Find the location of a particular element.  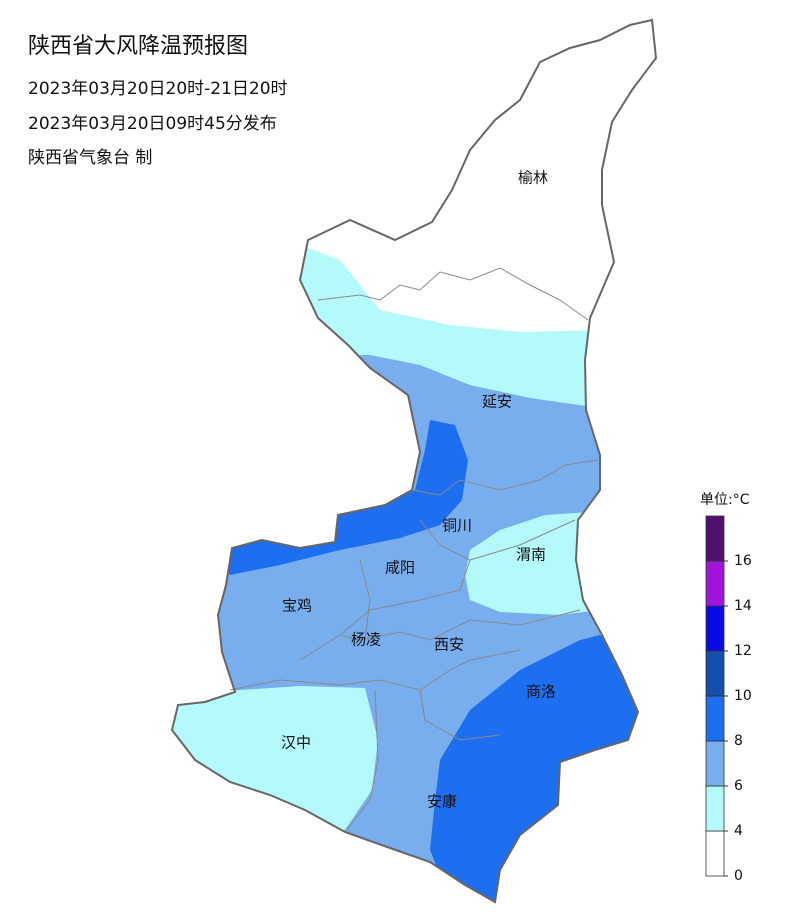

period: 2023年03月20日20时-21日20时 is located at coordinates (158, 89).